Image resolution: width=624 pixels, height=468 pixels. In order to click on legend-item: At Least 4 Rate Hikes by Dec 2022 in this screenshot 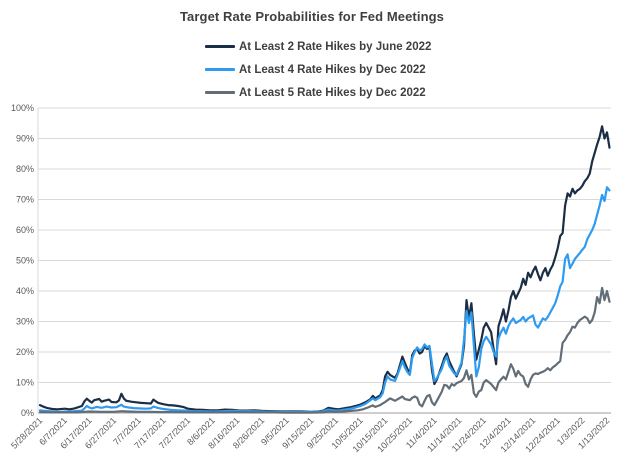, I will do `click(318, 69)`.